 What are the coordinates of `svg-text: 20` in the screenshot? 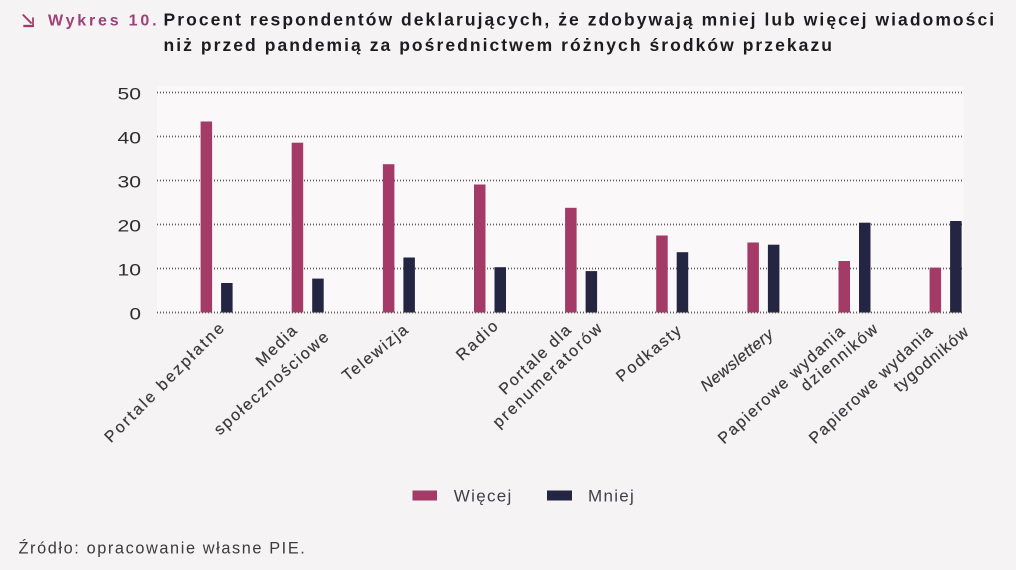 It's located at (130, 227).